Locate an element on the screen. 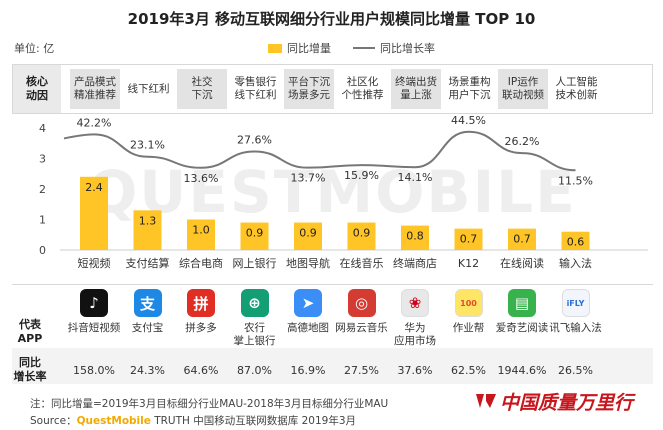  driver-cell: IP运作 联动视频 is located at coordinates (523, 89).